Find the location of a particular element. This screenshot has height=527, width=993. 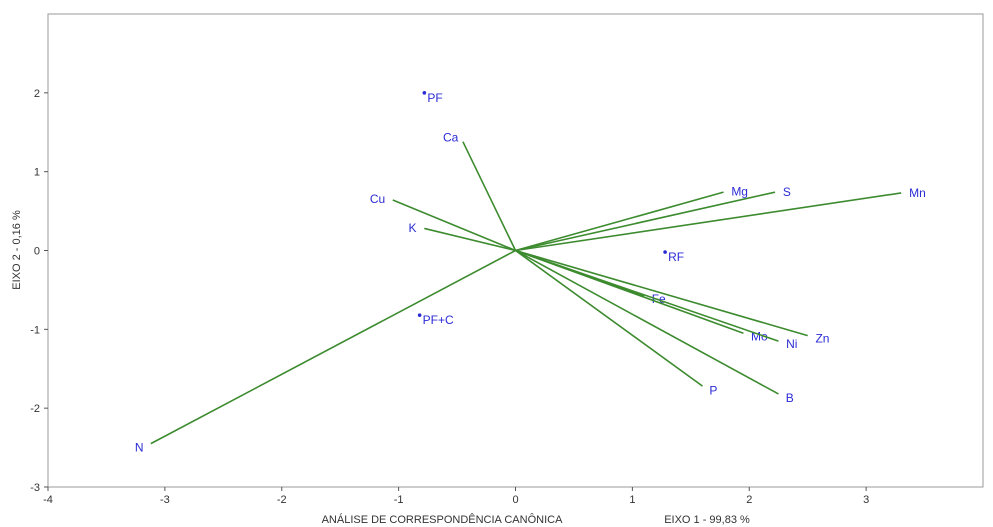

vector-zn is located at coordinates (661, 293).